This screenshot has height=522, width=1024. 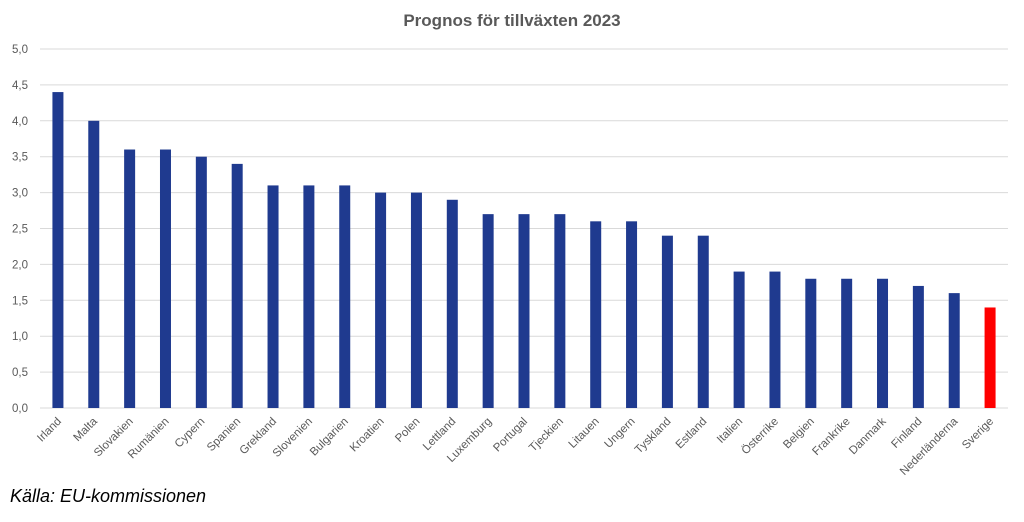 What do you see at coordinates (381, 300) in the screenshot?
I see `bar-Kroatien` at bounding box center [381, 300].